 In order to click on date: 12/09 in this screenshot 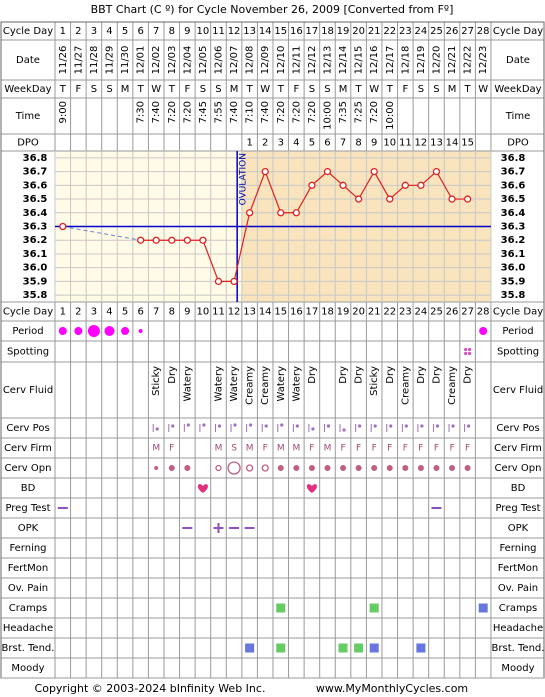, I will do `click(265, 60)`.